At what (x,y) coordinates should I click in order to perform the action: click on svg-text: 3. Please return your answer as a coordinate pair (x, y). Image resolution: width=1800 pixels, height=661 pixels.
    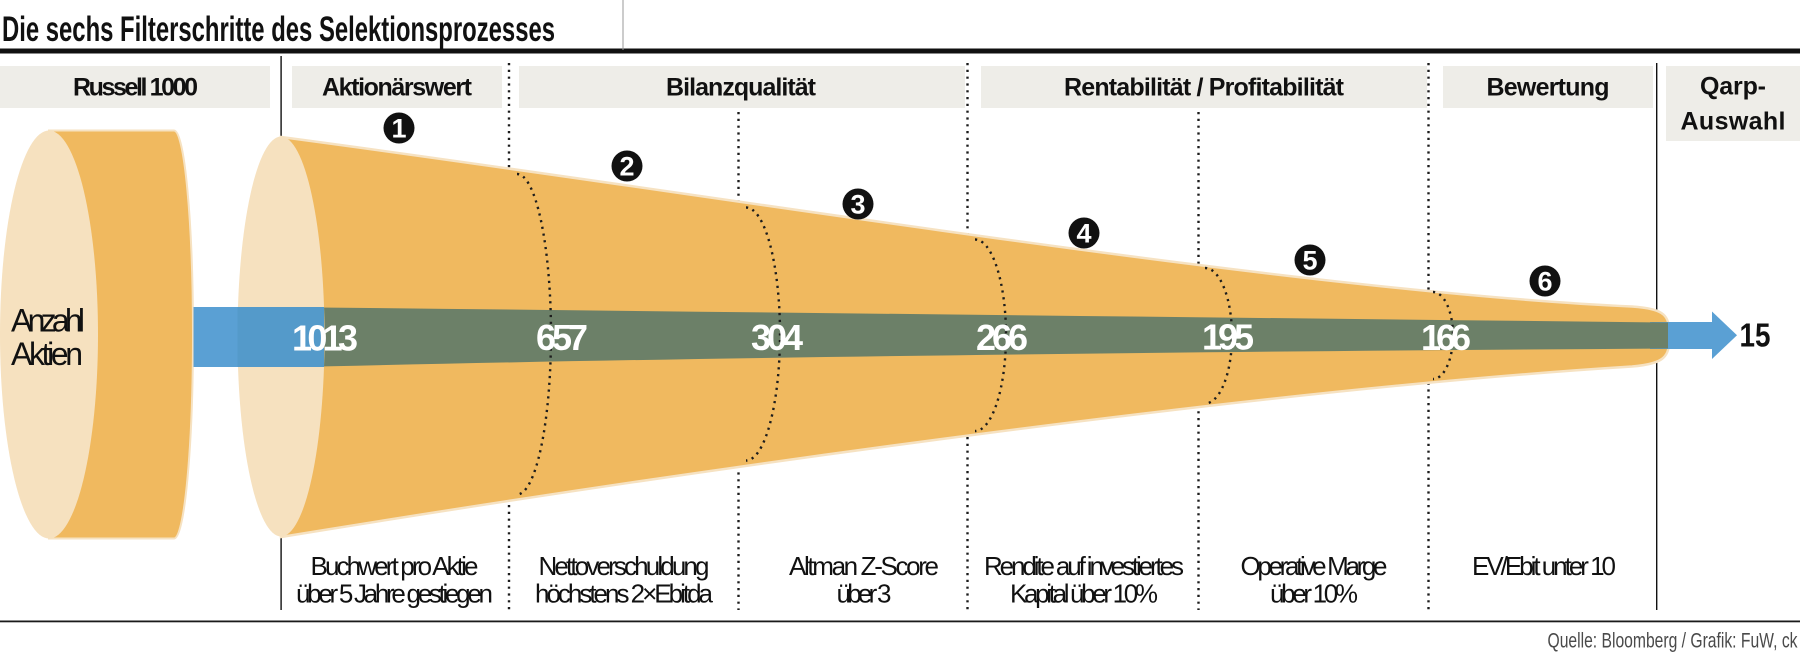
    Looking at the image, I should click on (857, 205).